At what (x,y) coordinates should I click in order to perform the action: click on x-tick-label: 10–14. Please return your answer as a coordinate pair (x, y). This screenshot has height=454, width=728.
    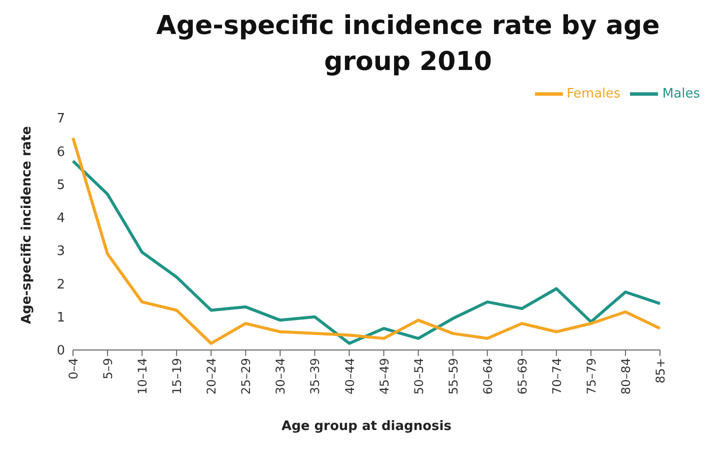
    Looking at the image, I should click on (143, 376).